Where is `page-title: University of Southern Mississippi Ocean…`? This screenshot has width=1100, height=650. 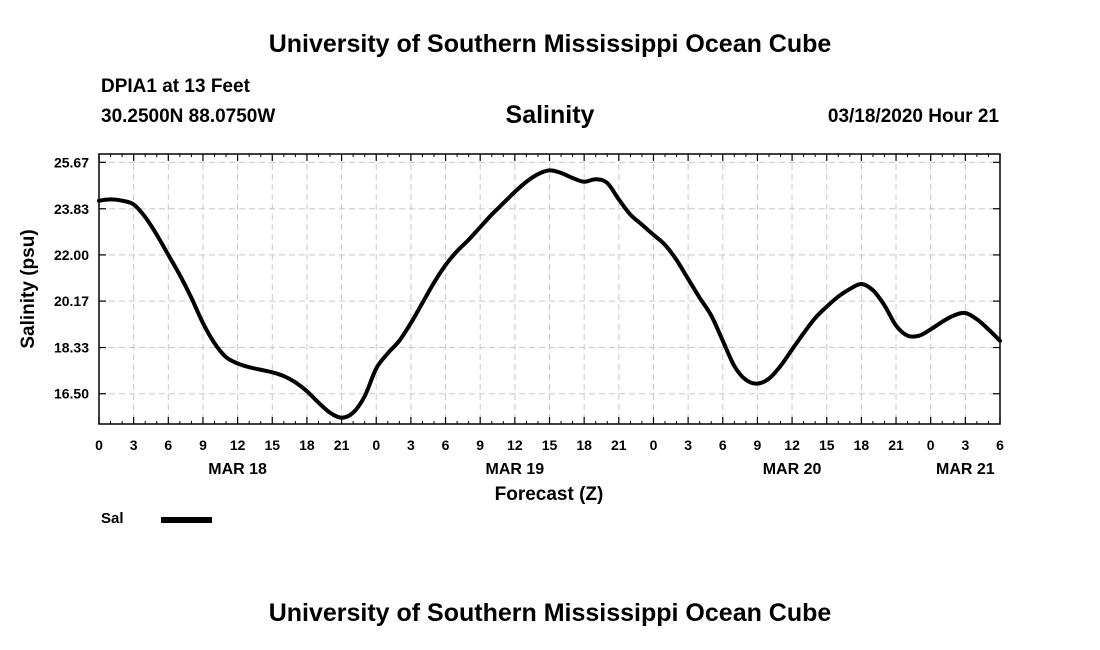 page-title: University of Southern Mississippi Ocean… is located at coordinates (550, 44).